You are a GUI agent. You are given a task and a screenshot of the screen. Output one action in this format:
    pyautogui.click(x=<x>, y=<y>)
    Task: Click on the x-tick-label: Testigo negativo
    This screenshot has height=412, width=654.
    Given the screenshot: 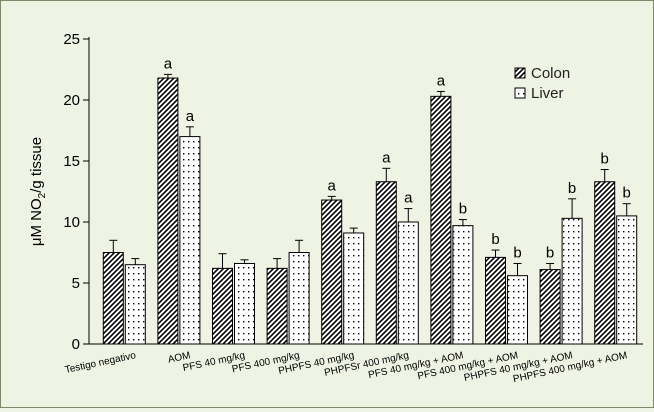 What is the action you would take?
    pyautogui.click(x=100, y=363)
    